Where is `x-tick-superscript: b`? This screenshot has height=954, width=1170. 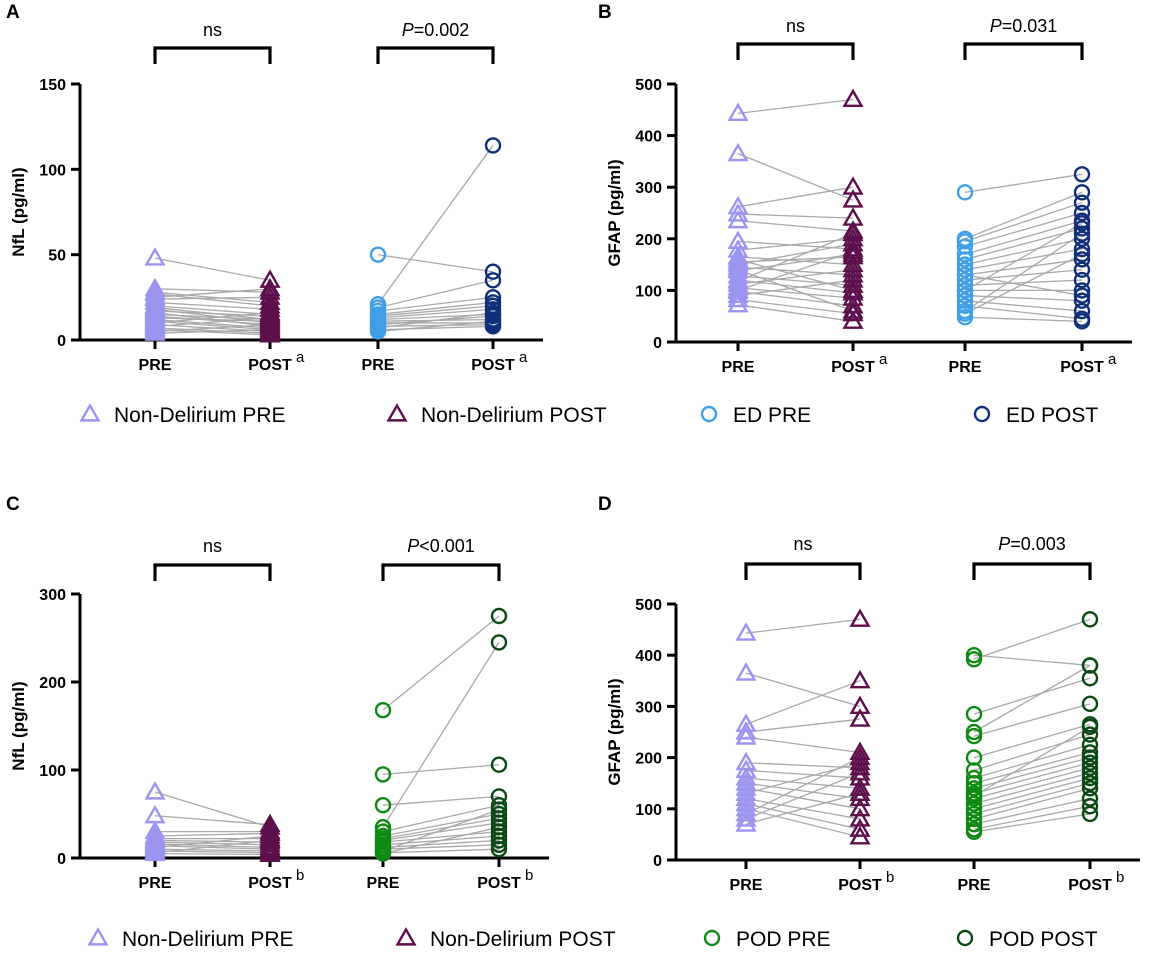 x-tick-superscript: b is located at coordinates (1120, 877).